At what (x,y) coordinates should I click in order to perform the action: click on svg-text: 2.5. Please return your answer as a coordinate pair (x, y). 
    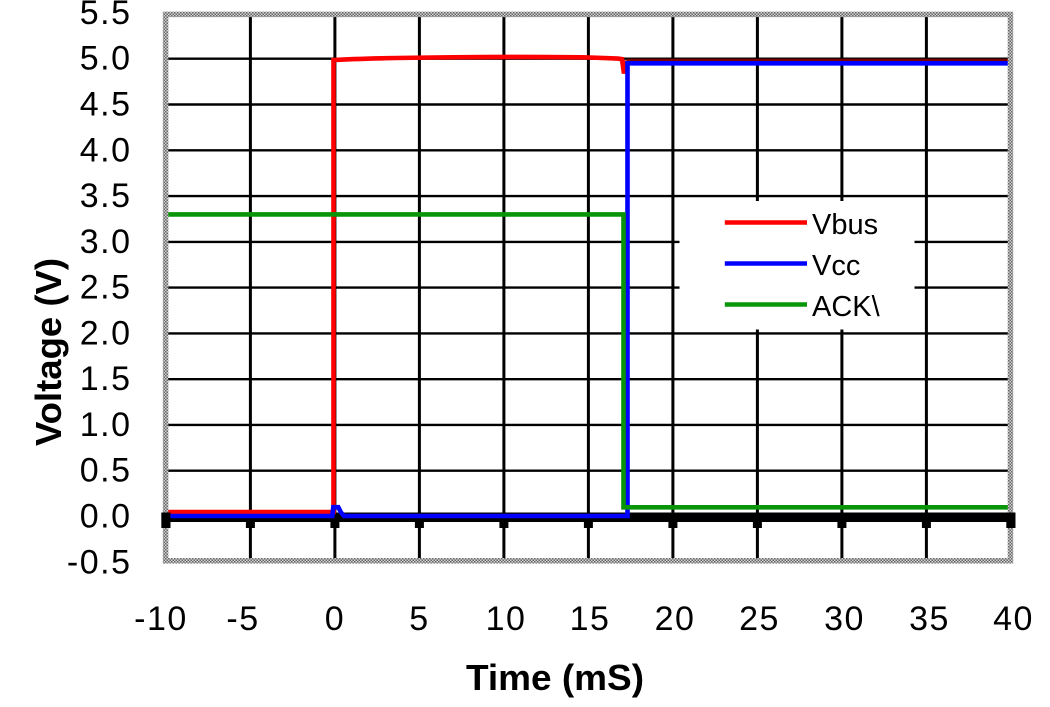
    Looking at the image, I should click on (106, 288).